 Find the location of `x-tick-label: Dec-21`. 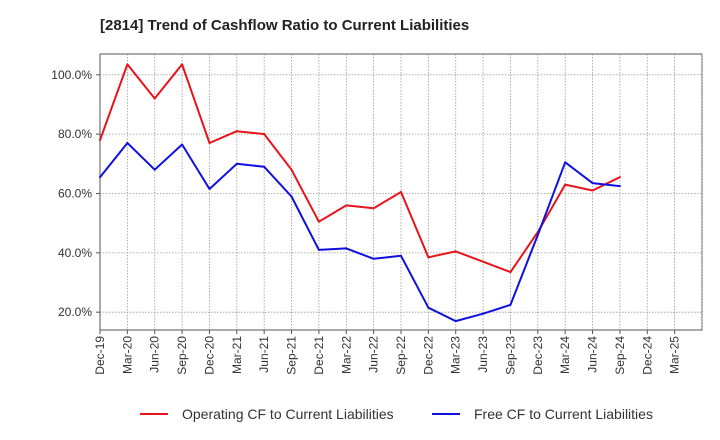

x-tick-label: Dec-21 is located at coordinates (319, 355).